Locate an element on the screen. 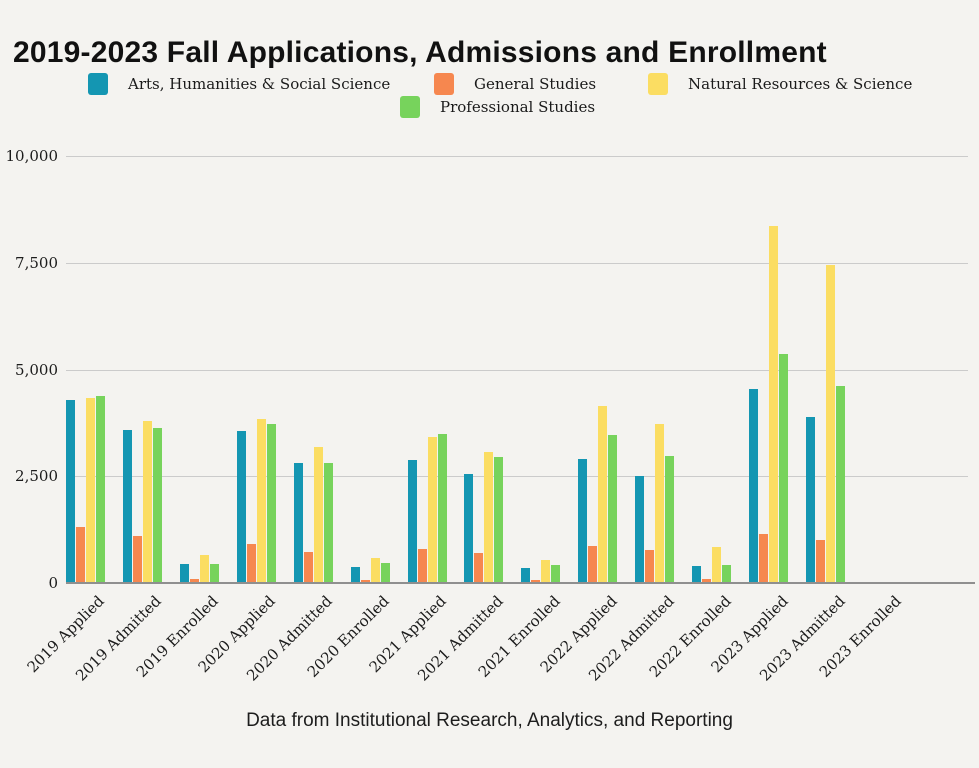 The width and height of the screenshot is (979, 768). legend-item: Arts, Humanities & Social Science is located at coordinates (239, 84).